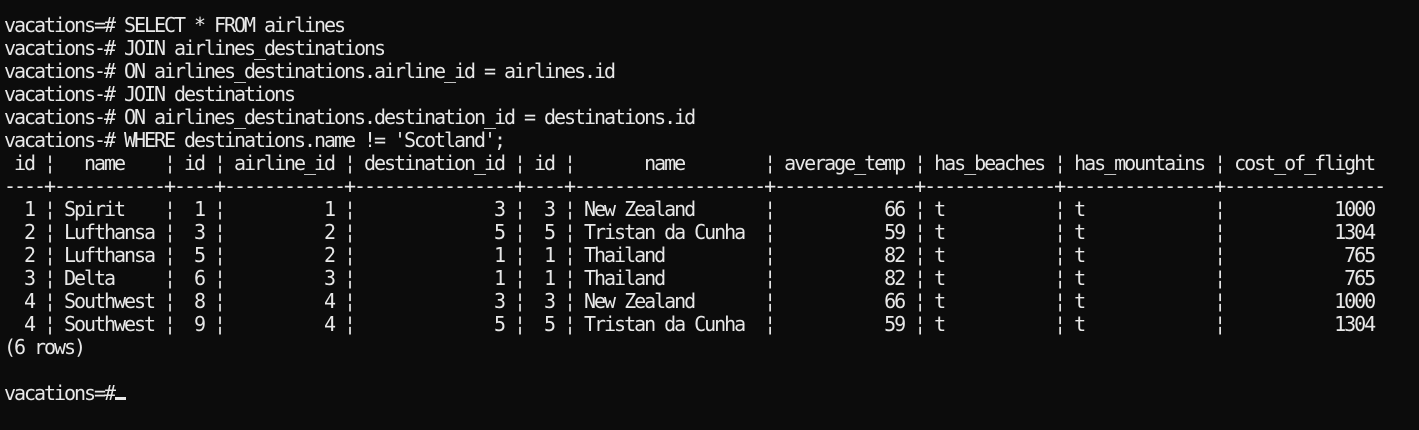 The image size is (1419, 430). Describe the element at coordinates (60, 393) in the screenshot. I see `prompt: vacations=#` at that location.